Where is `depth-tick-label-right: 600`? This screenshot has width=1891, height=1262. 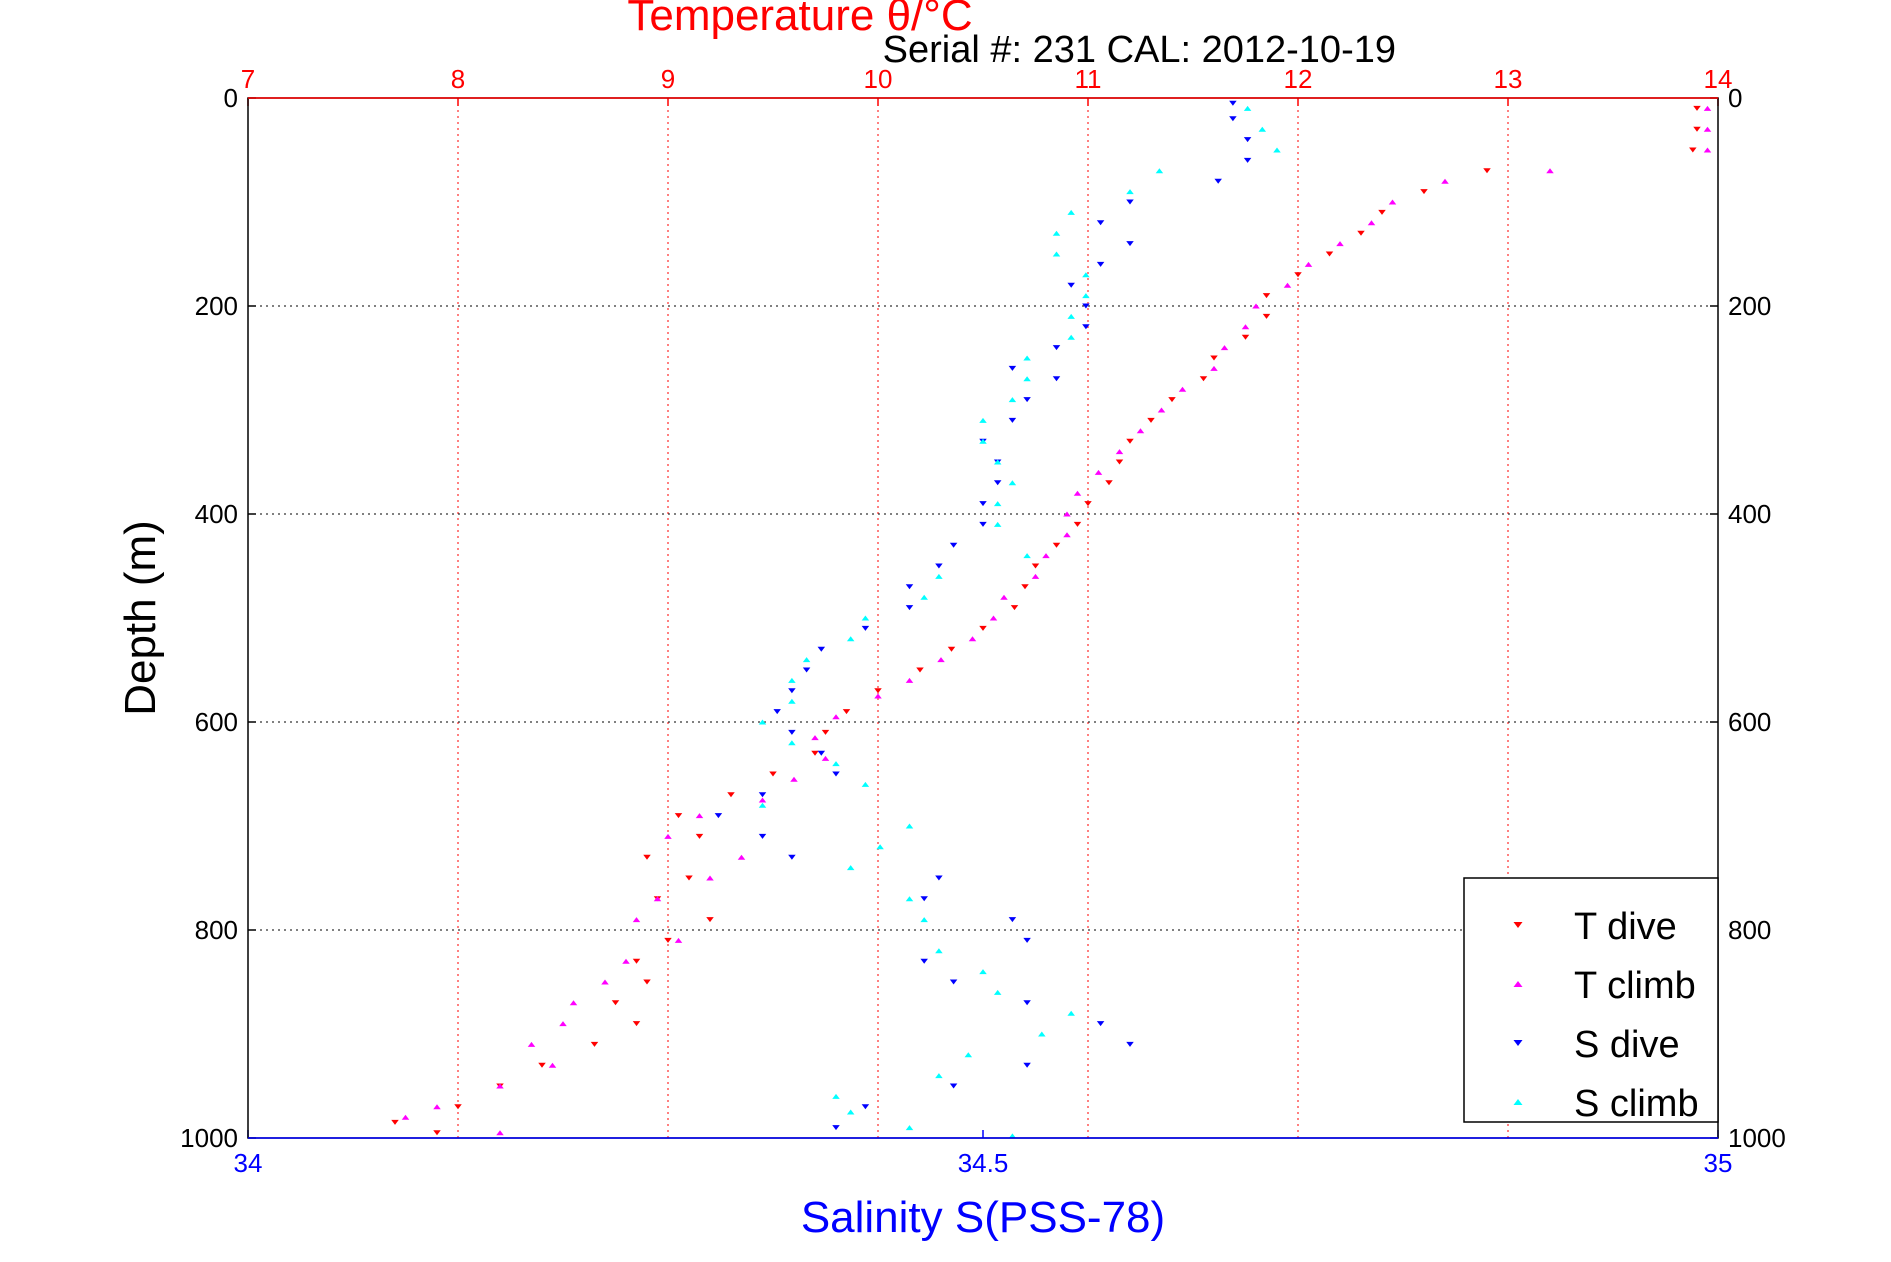 depth-tick-label-right: 600 is located at coordinates (1749, 722).